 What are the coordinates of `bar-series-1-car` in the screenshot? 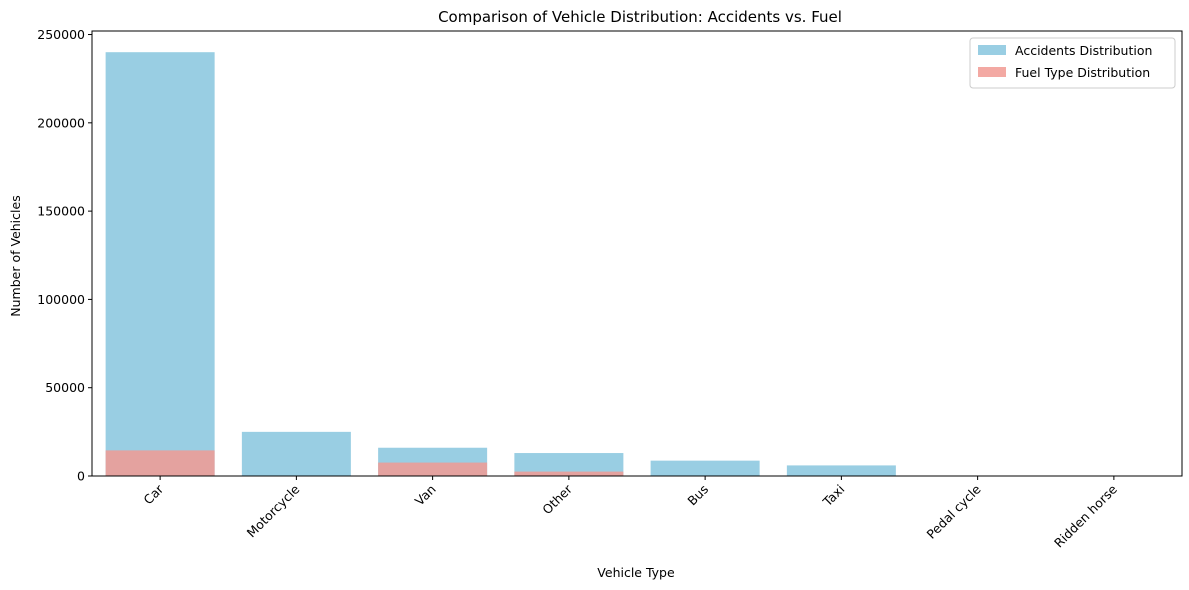 It's located at (160, 463).